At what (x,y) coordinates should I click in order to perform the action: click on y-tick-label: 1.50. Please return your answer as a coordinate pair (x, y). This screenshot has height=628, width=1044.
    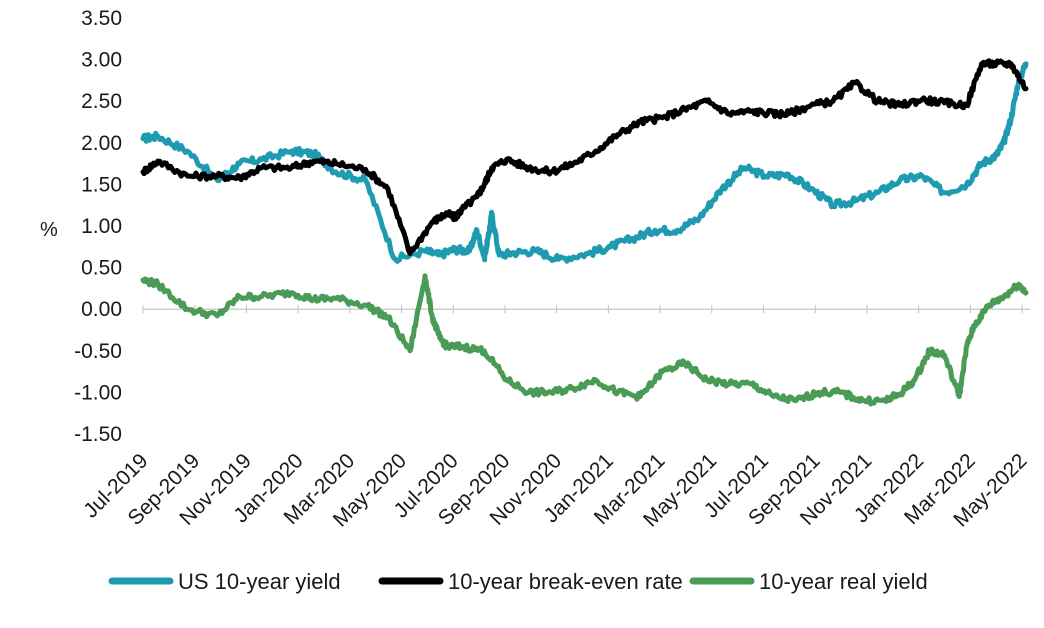
    Looking at the image, I should click on (101, 184).